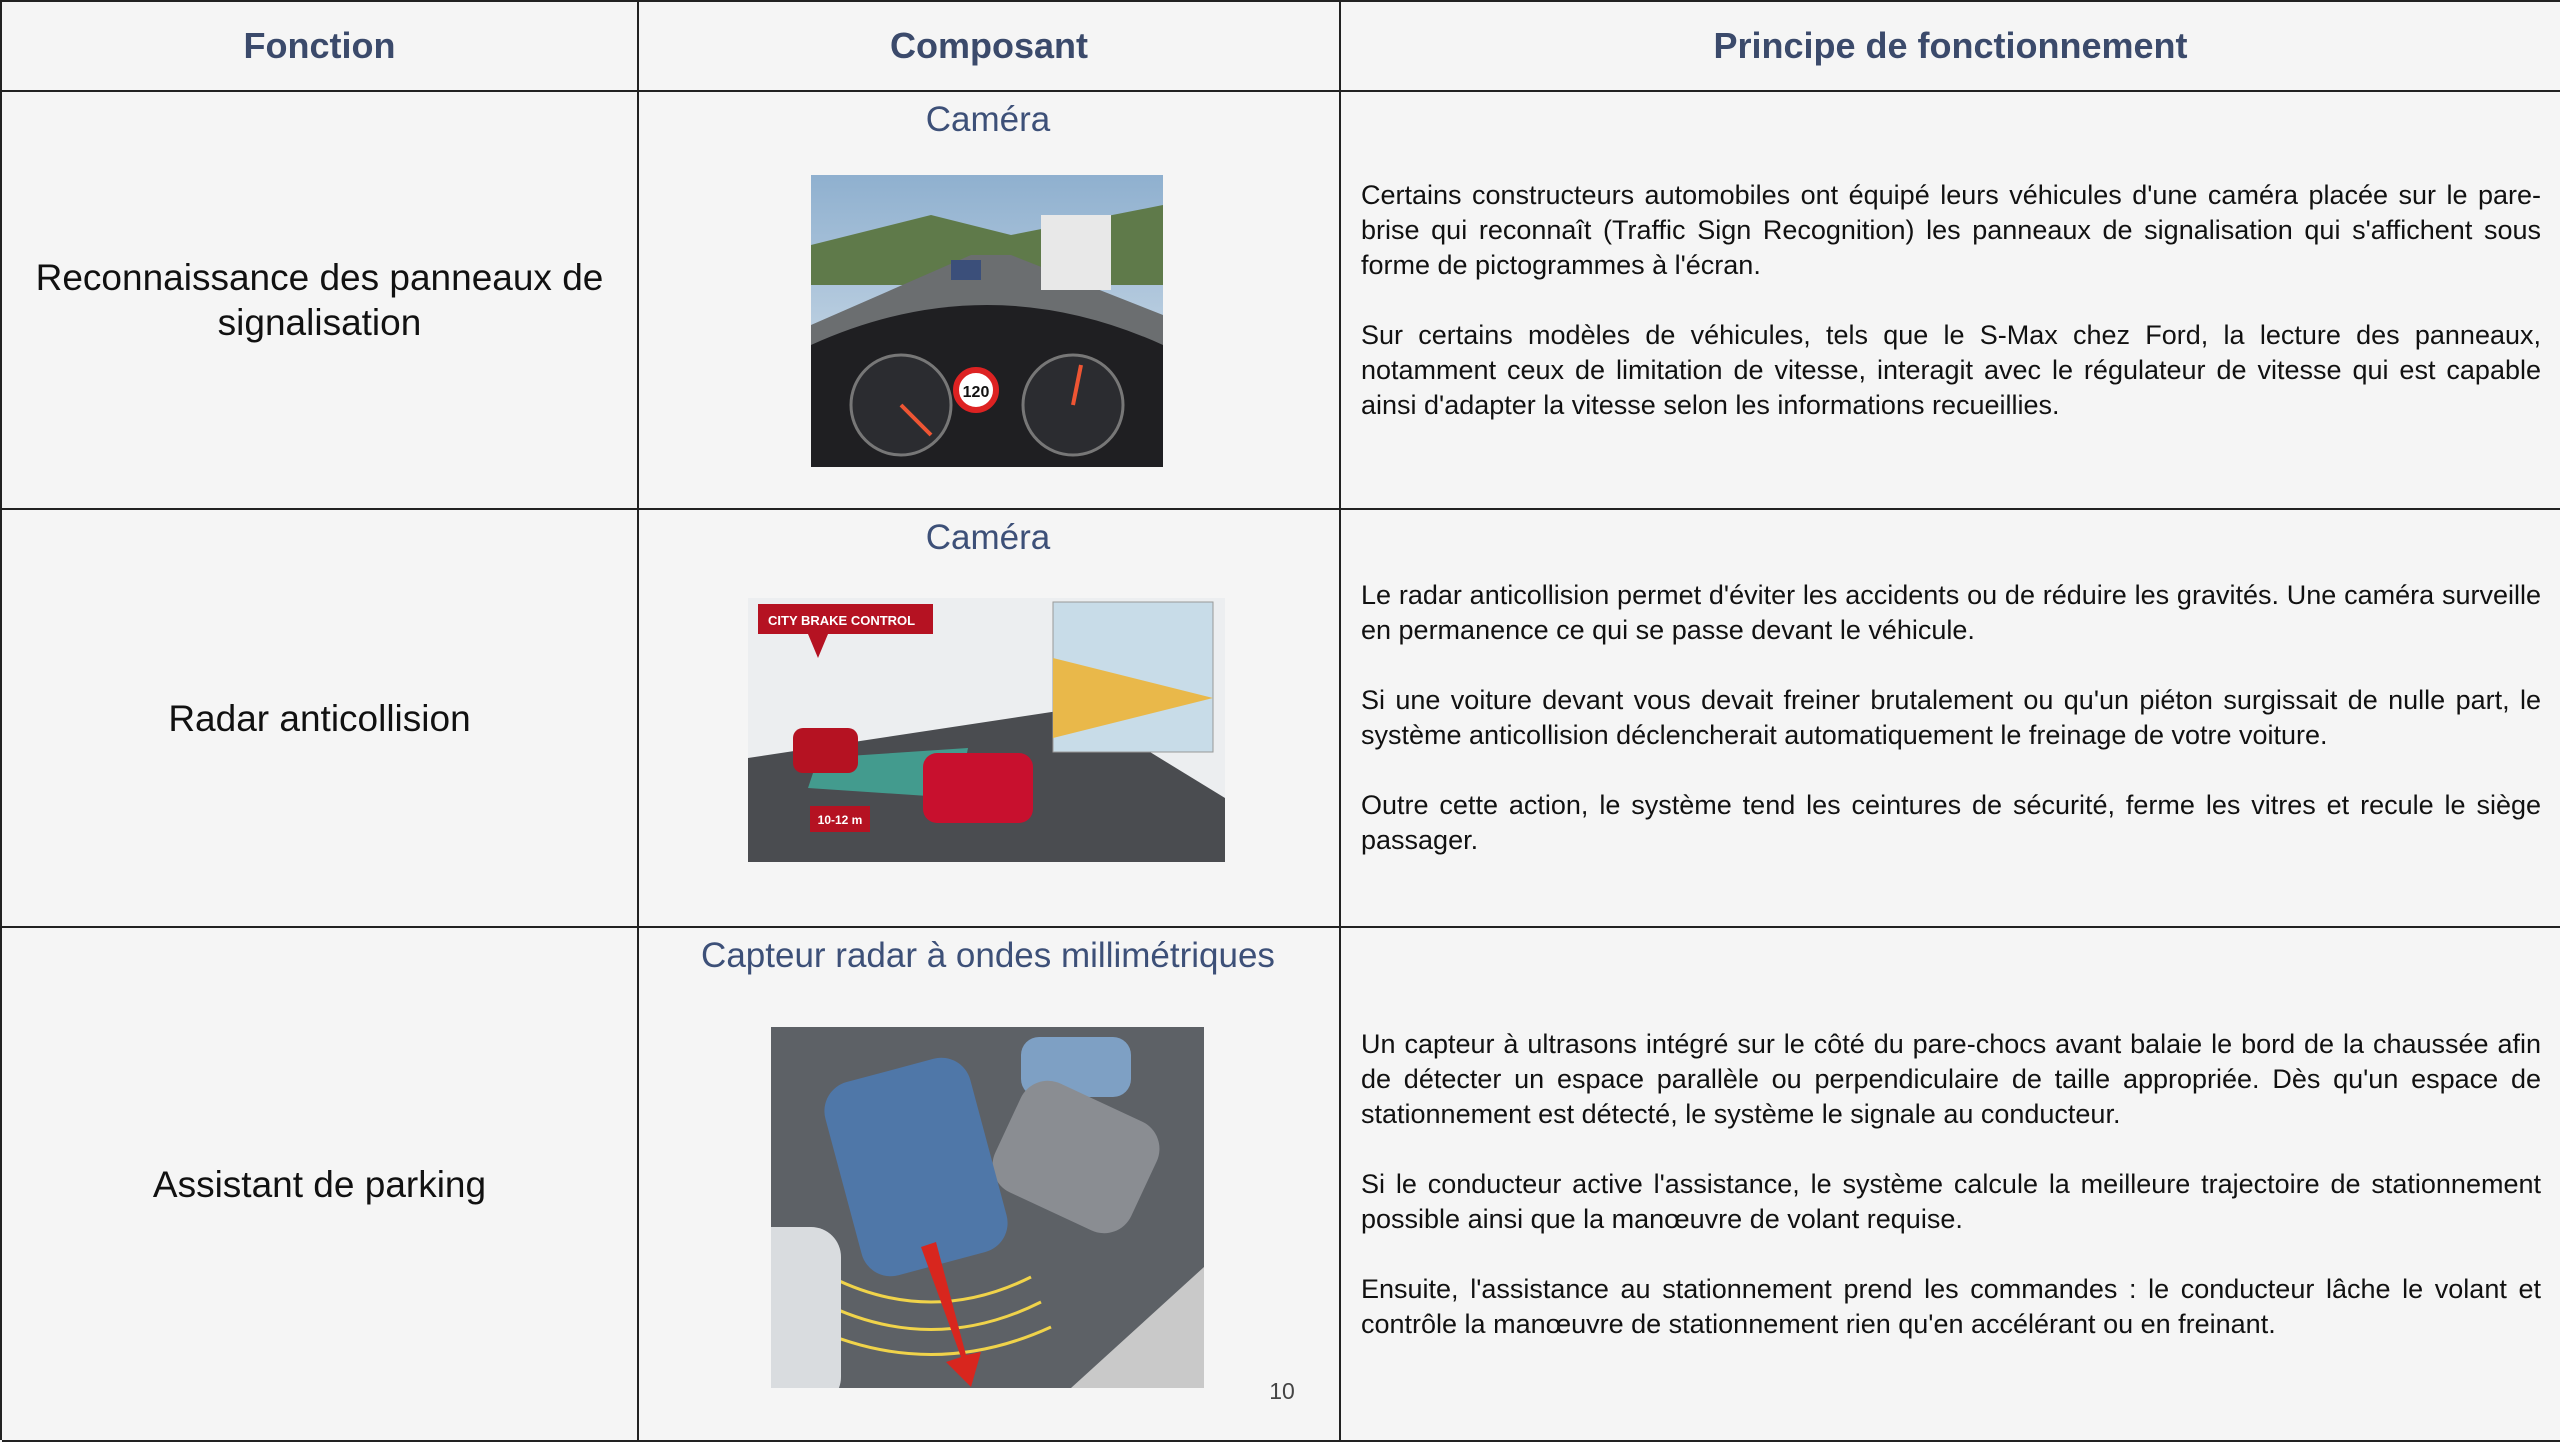  I want to click on image-text: 10-12 m, so click(840, 820).